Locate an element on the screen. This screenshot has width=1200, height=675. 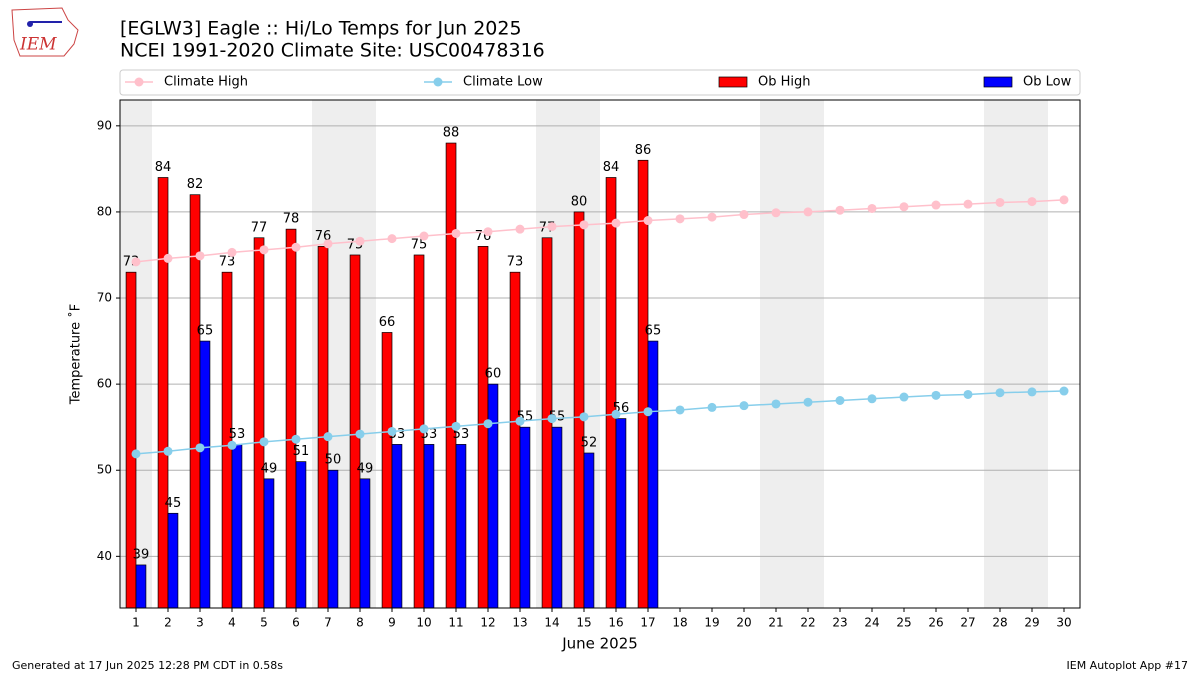
x-axis-label: June 2025 is located at coordinates (599, 644).